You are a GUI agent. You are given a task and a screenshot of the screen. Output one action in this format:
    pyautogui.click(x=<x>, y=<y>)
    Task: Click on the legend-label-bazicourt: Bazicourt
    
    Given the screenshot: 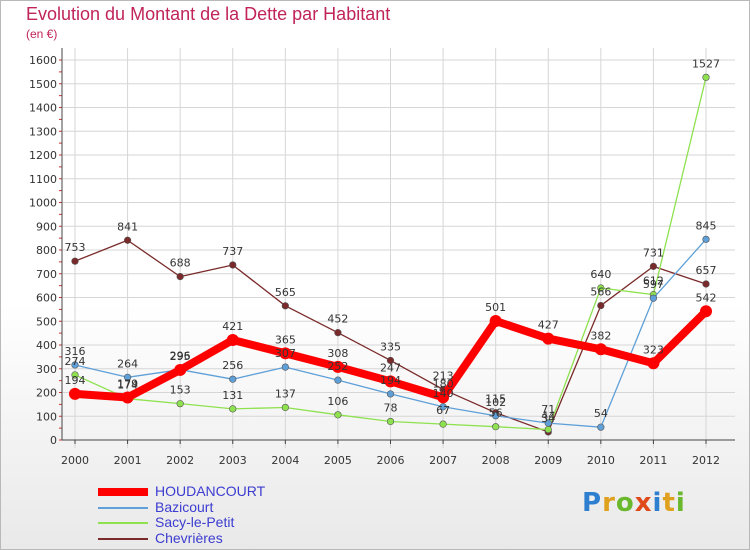 What is the action you would take?
    pyautogui.click(x=184, y=506)
    